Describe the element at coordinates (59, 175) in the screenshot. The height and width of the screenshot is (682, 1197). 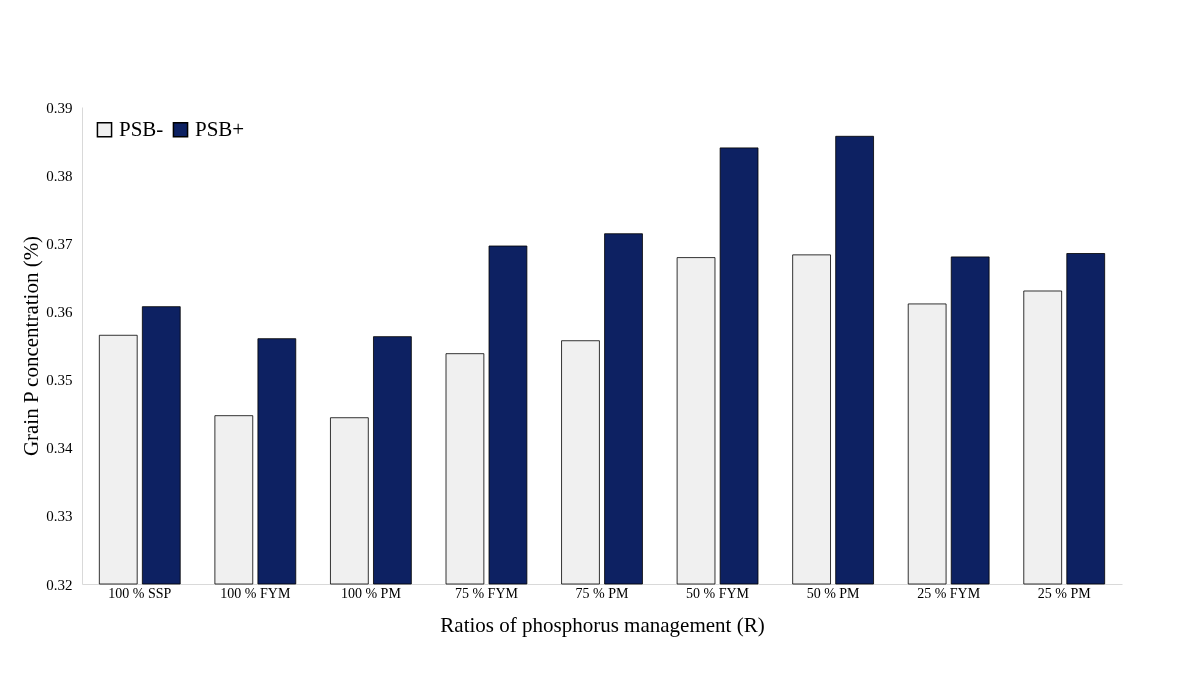
I see `y-tick-label: 0.38` at that location.